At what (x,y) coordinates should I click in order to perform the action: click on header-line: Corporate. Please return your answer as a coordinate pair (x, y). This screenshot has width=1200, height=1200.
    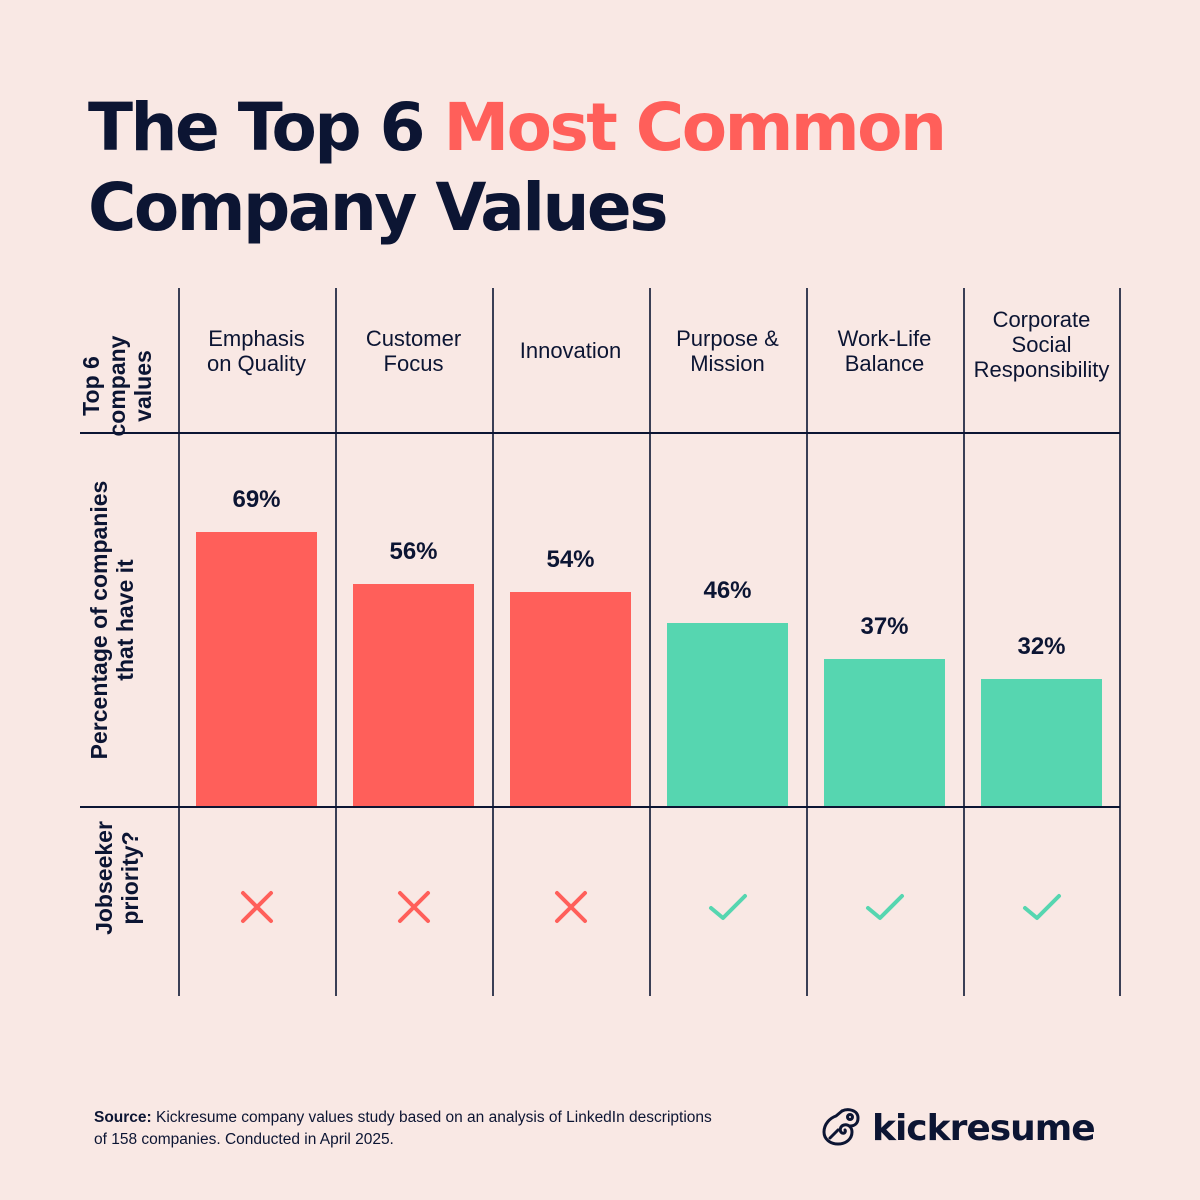
    Looking at the image, I should click on (1041, 319).